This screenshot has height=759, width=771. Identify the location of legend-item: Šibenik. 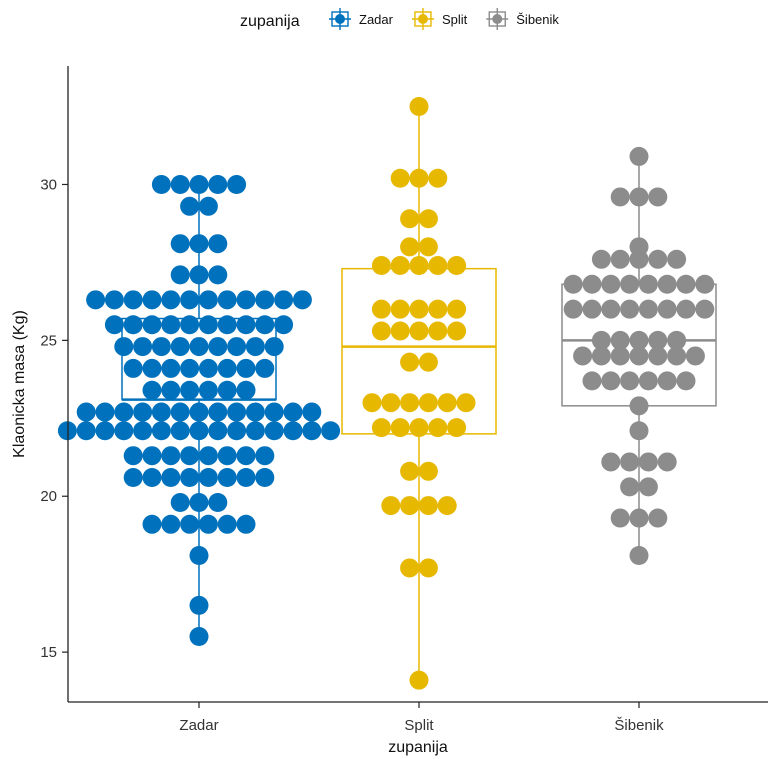
(522, 19).